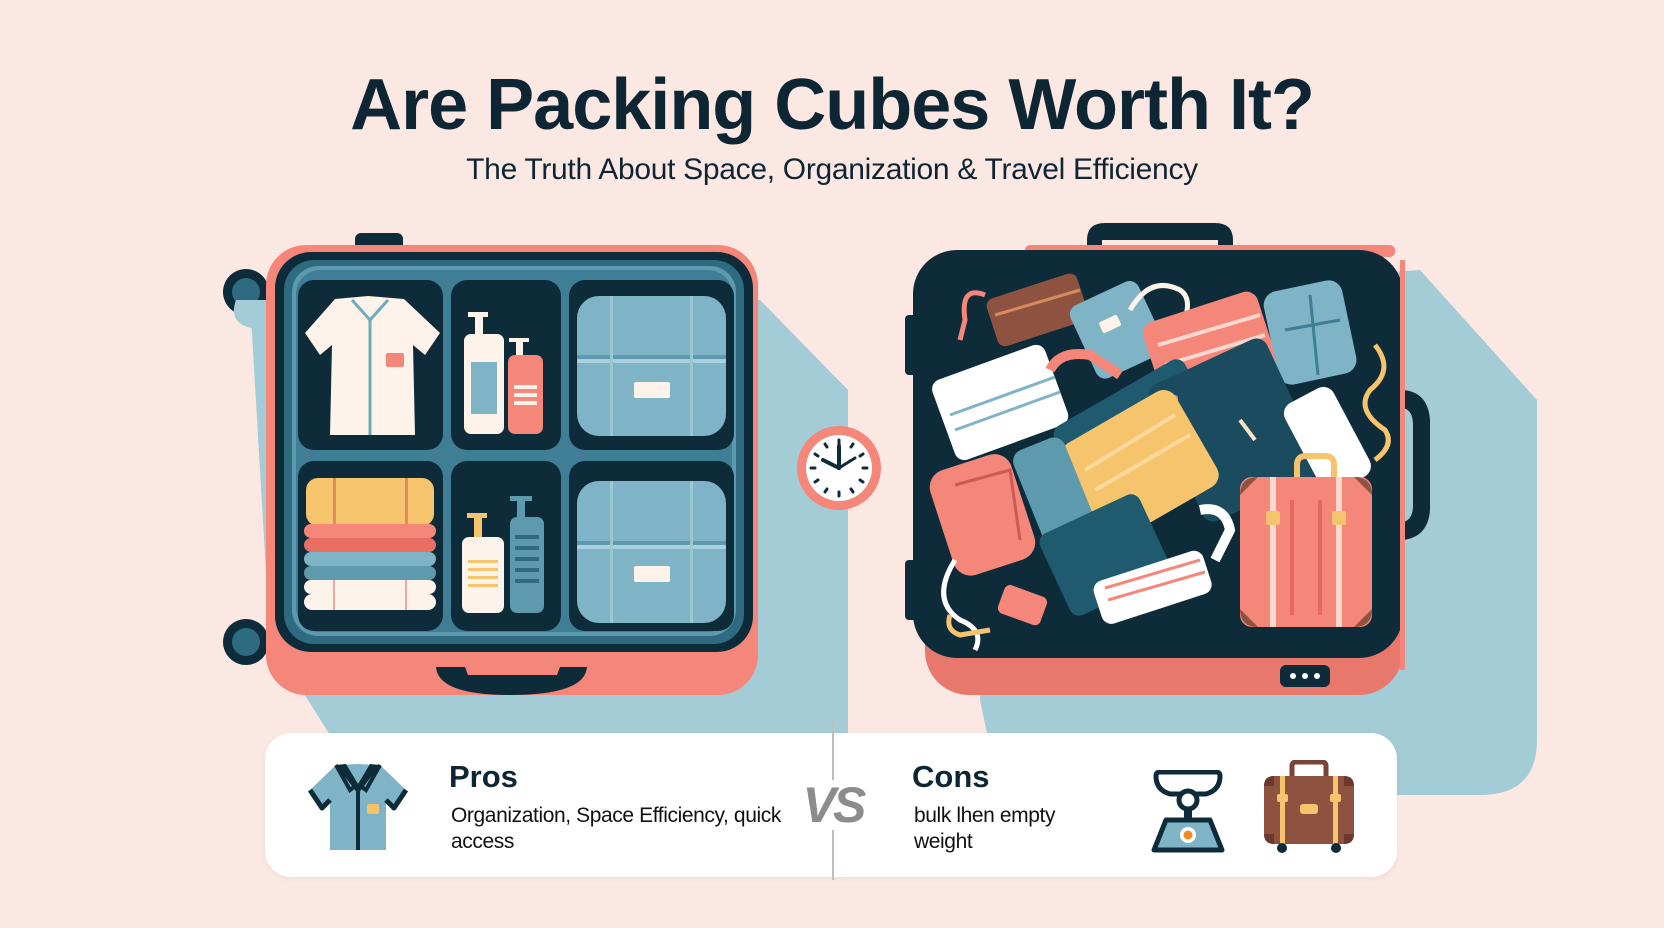 This screenshot has height=928, width=1664. I want to click on vs-label: VS, so click(834, 805).